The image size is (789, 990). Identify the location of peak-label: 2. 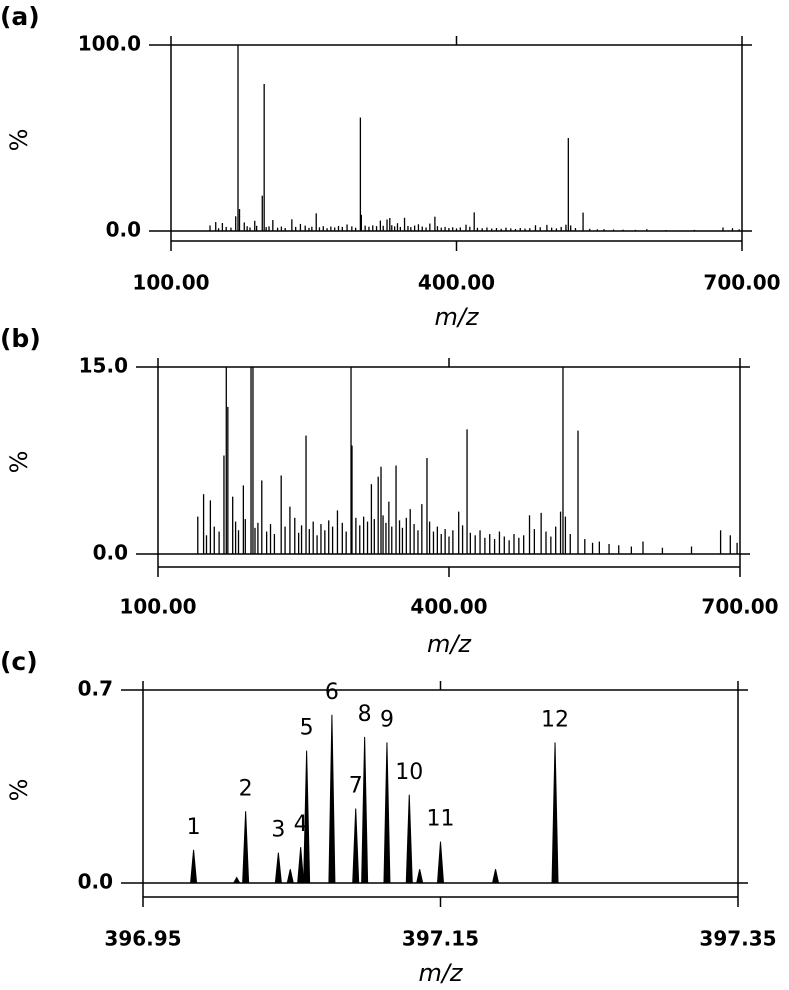
(246, 788).